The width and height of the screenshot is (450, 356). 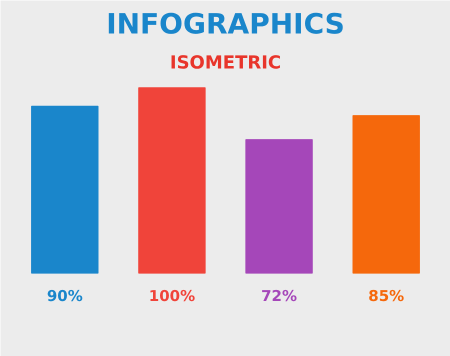 What do you see at coordinates (172, 296) in the screenshot?
I see `data-label: 100%` at bounding box center [172, 296].